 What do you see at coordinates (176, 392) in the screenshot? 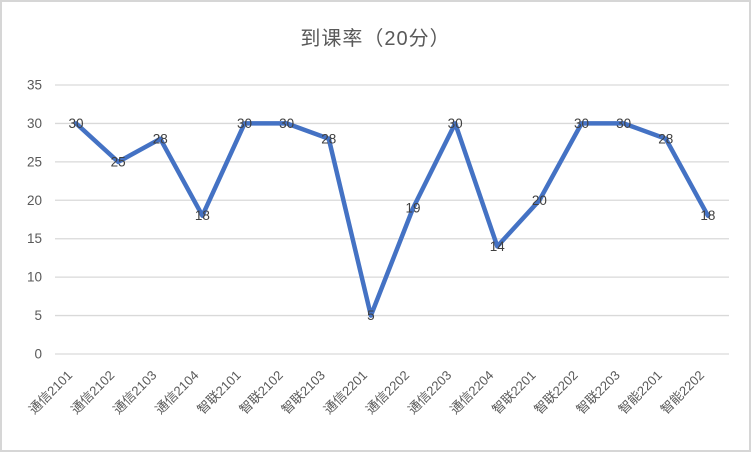
I see `x-tick-label-4: 通信2104` at bounding box center [176, 392].